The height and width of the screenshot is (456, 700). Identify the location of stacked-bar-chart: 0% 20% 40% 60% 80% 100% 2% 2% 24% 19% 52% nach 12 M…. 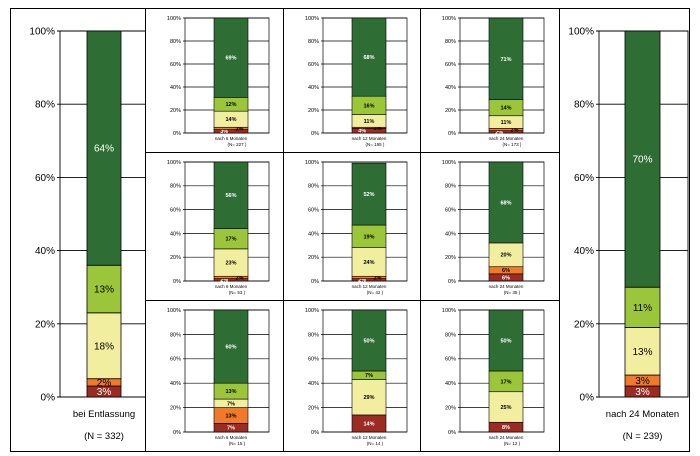
(356, 227).